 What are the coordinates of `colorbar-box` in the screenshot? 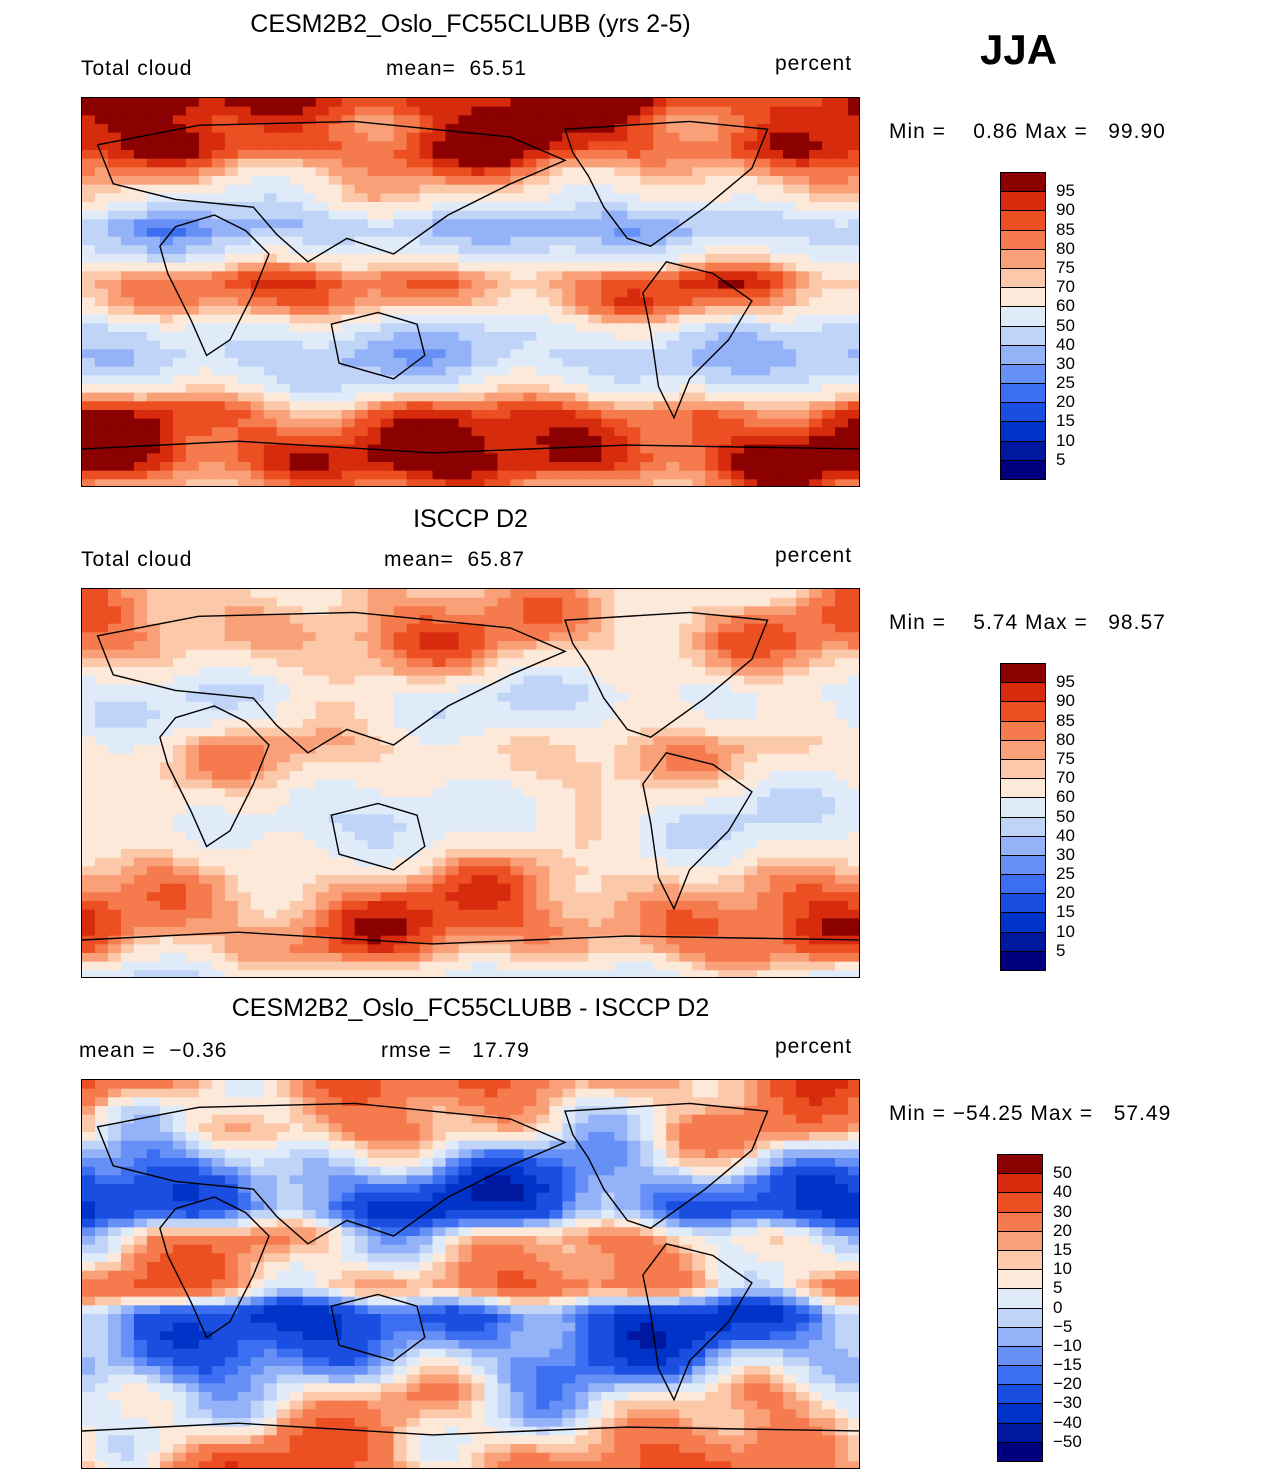 It's located at (1023, 239).